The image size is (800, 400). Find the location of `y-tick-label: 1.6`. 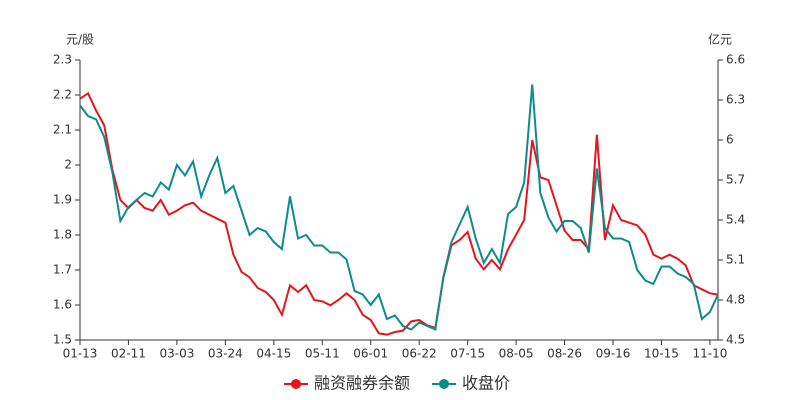

y-tick-label: 1.6 is located at coordinates (62, 305).